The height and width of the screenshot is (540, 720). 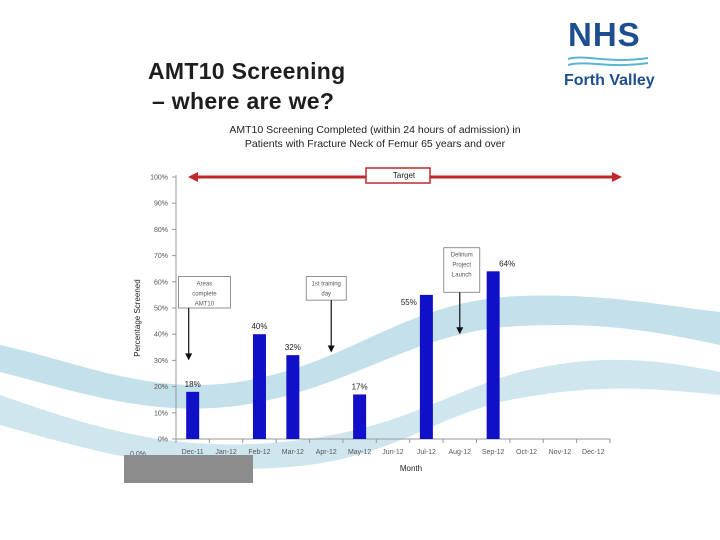 I want to click on x-tick-label: Jan-12, so click(x=226, y=452).